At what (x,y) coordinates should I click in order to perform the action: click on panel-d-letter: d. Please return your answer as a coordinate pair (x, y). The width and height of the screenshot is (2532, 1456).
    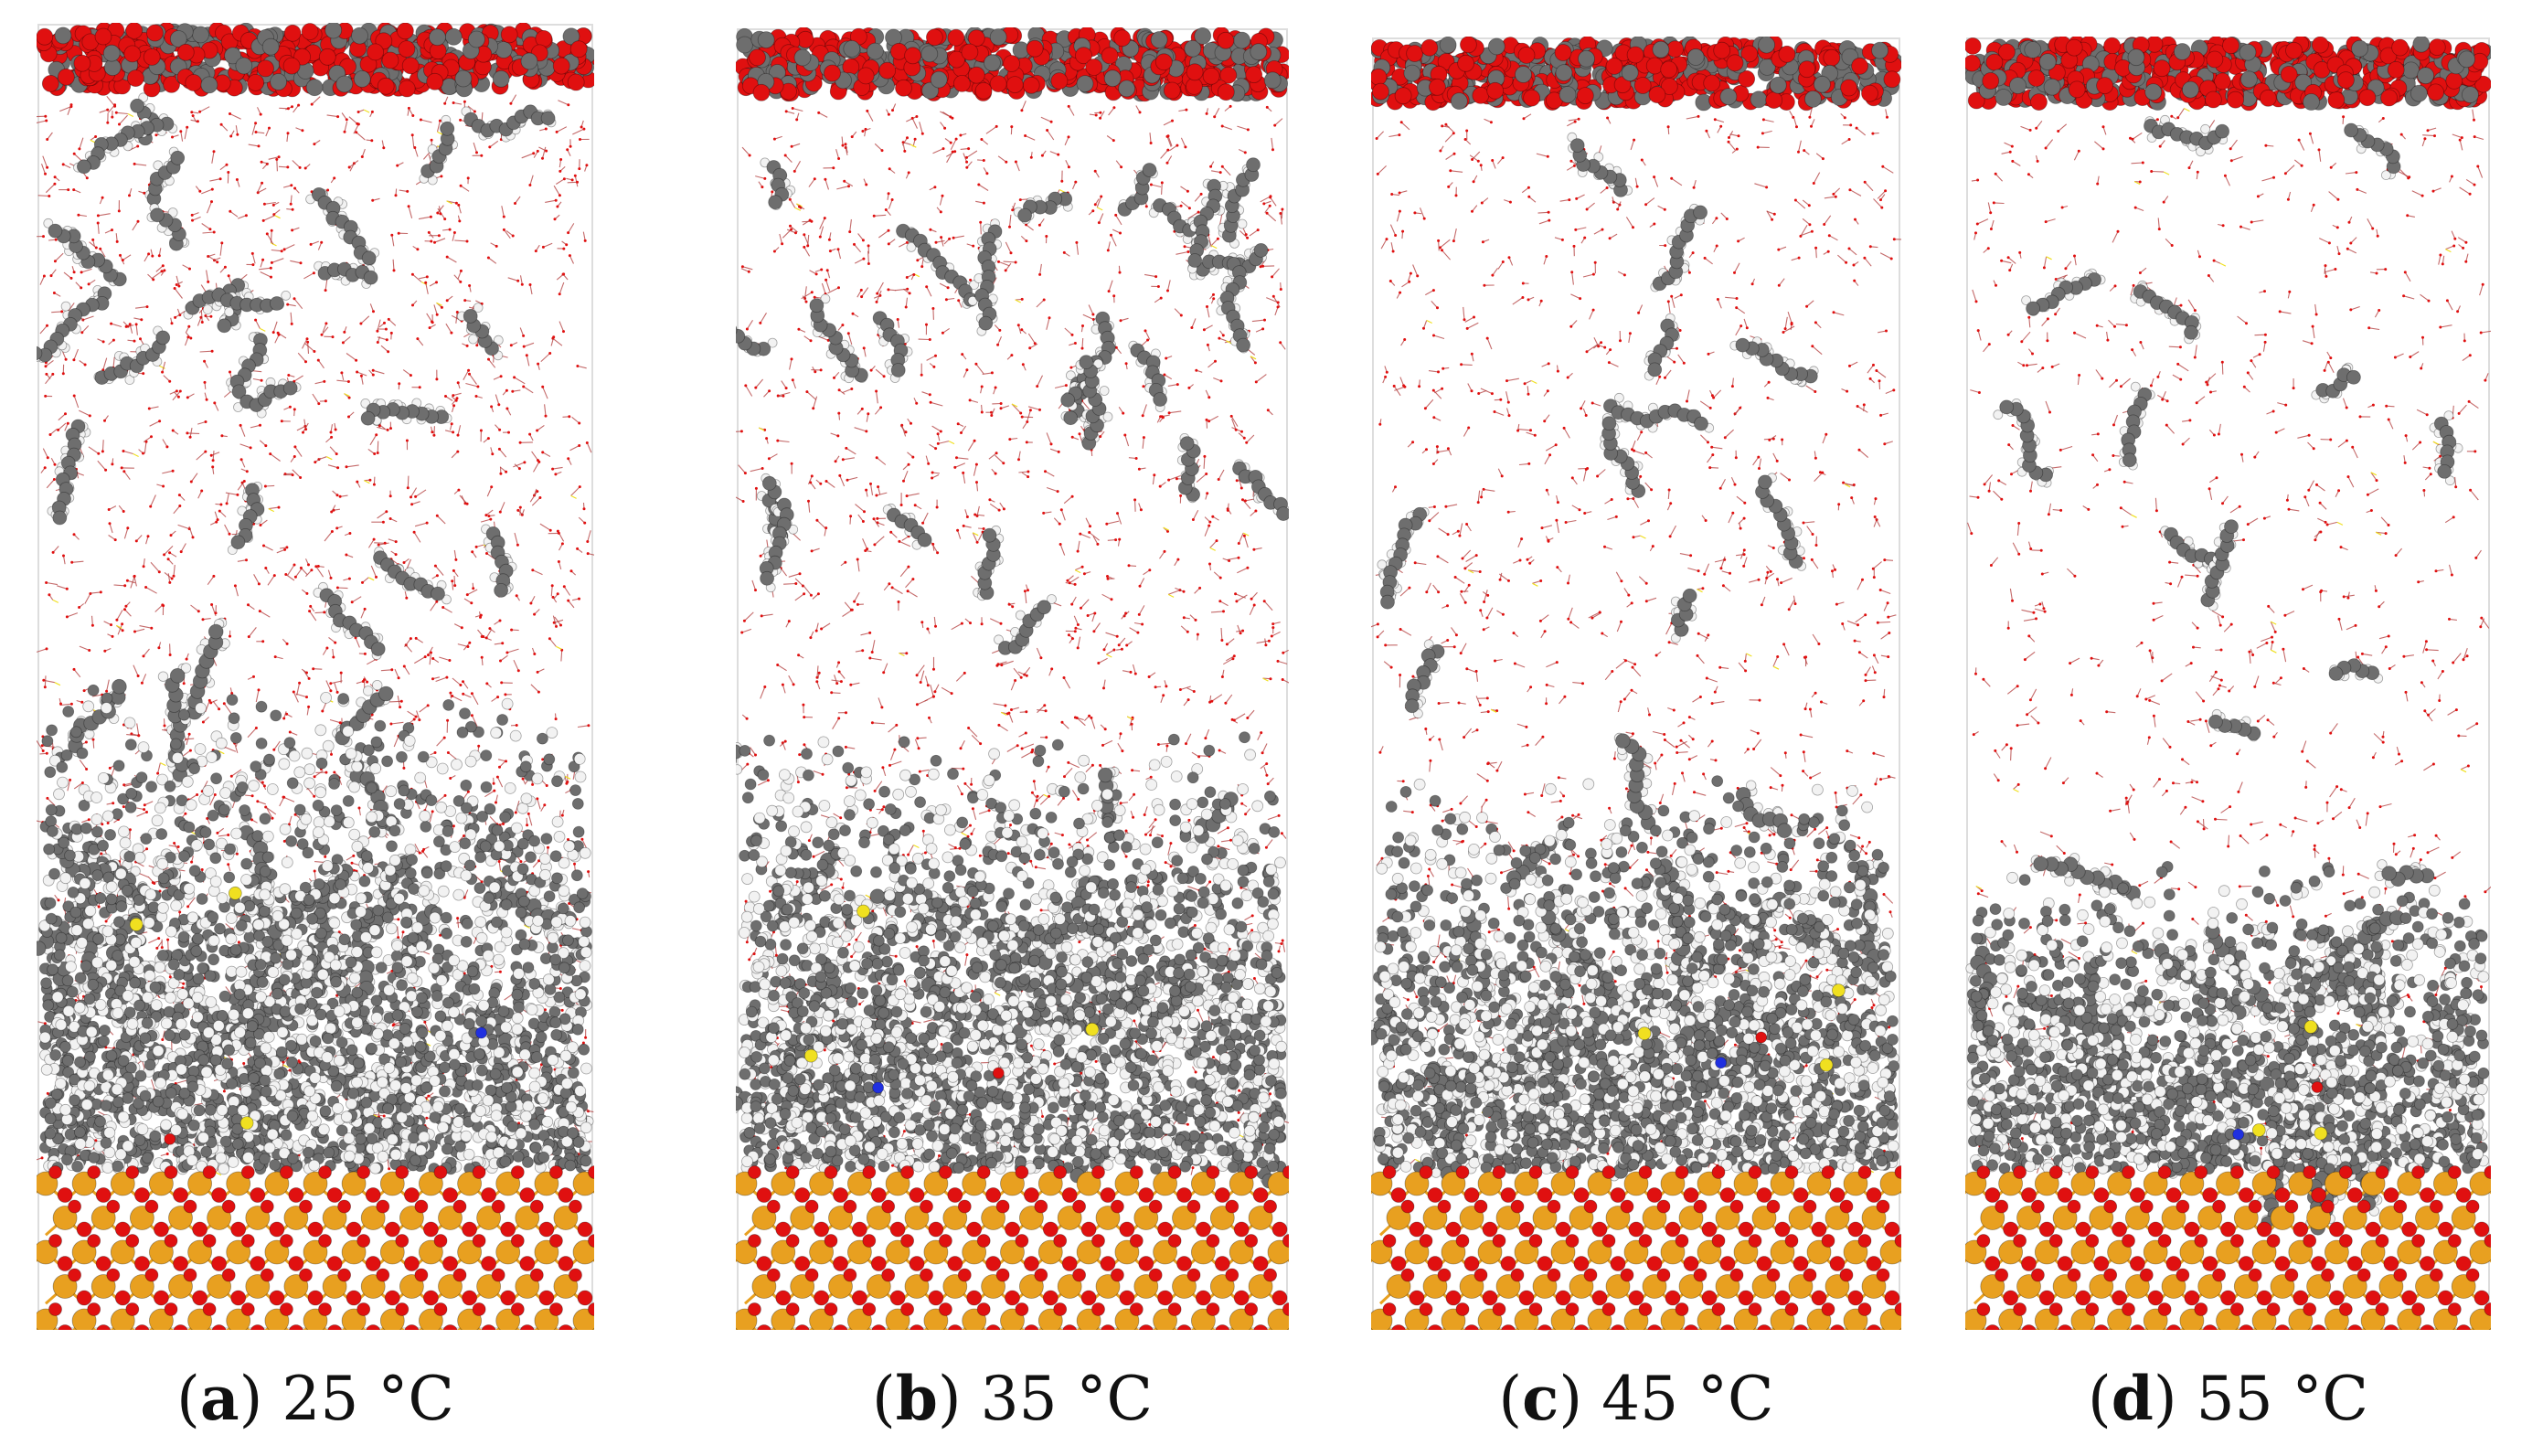
    Looking at the image, I should click on (2133, 1398).